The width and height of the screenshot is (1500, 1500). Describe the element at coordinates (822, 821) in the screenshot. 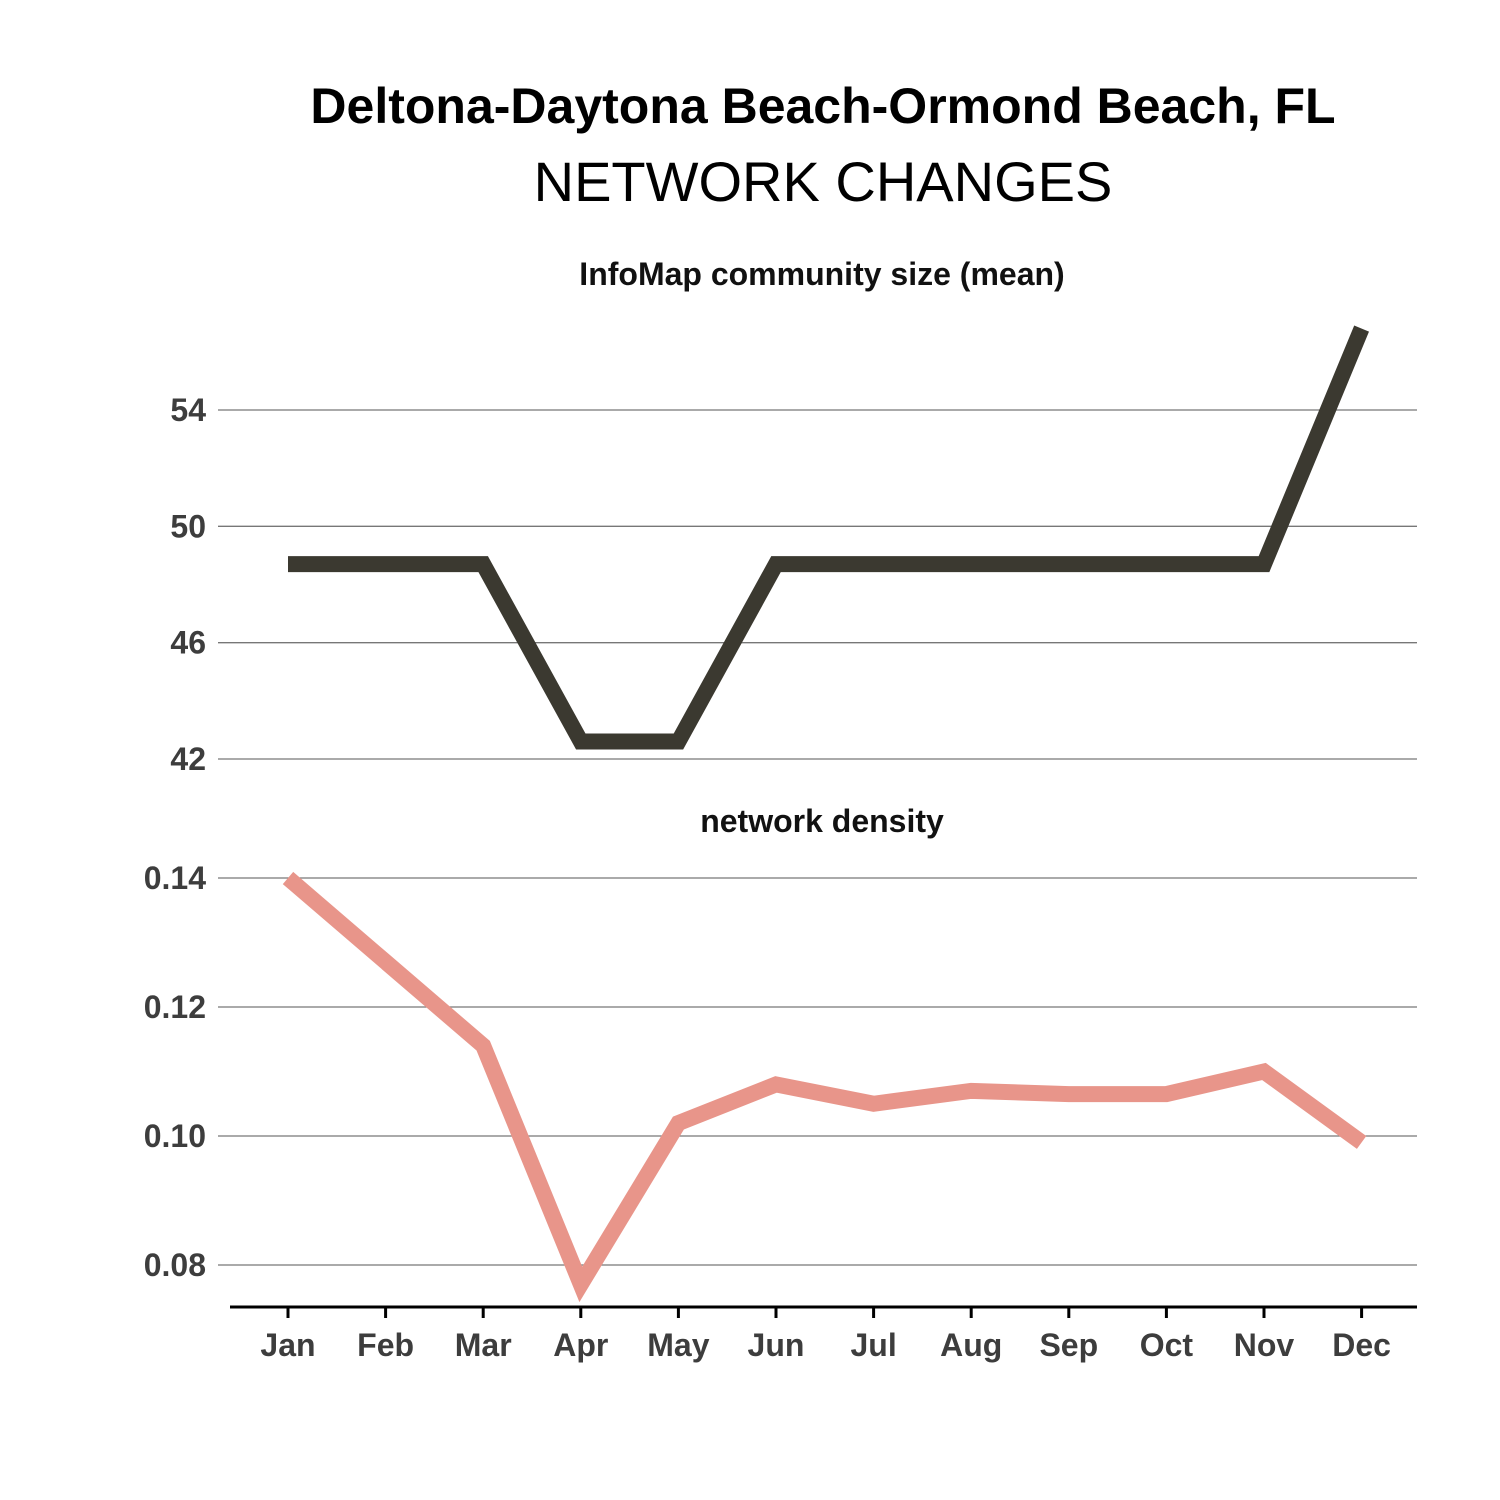

I see `panel-title-network-density: network density` at that location.